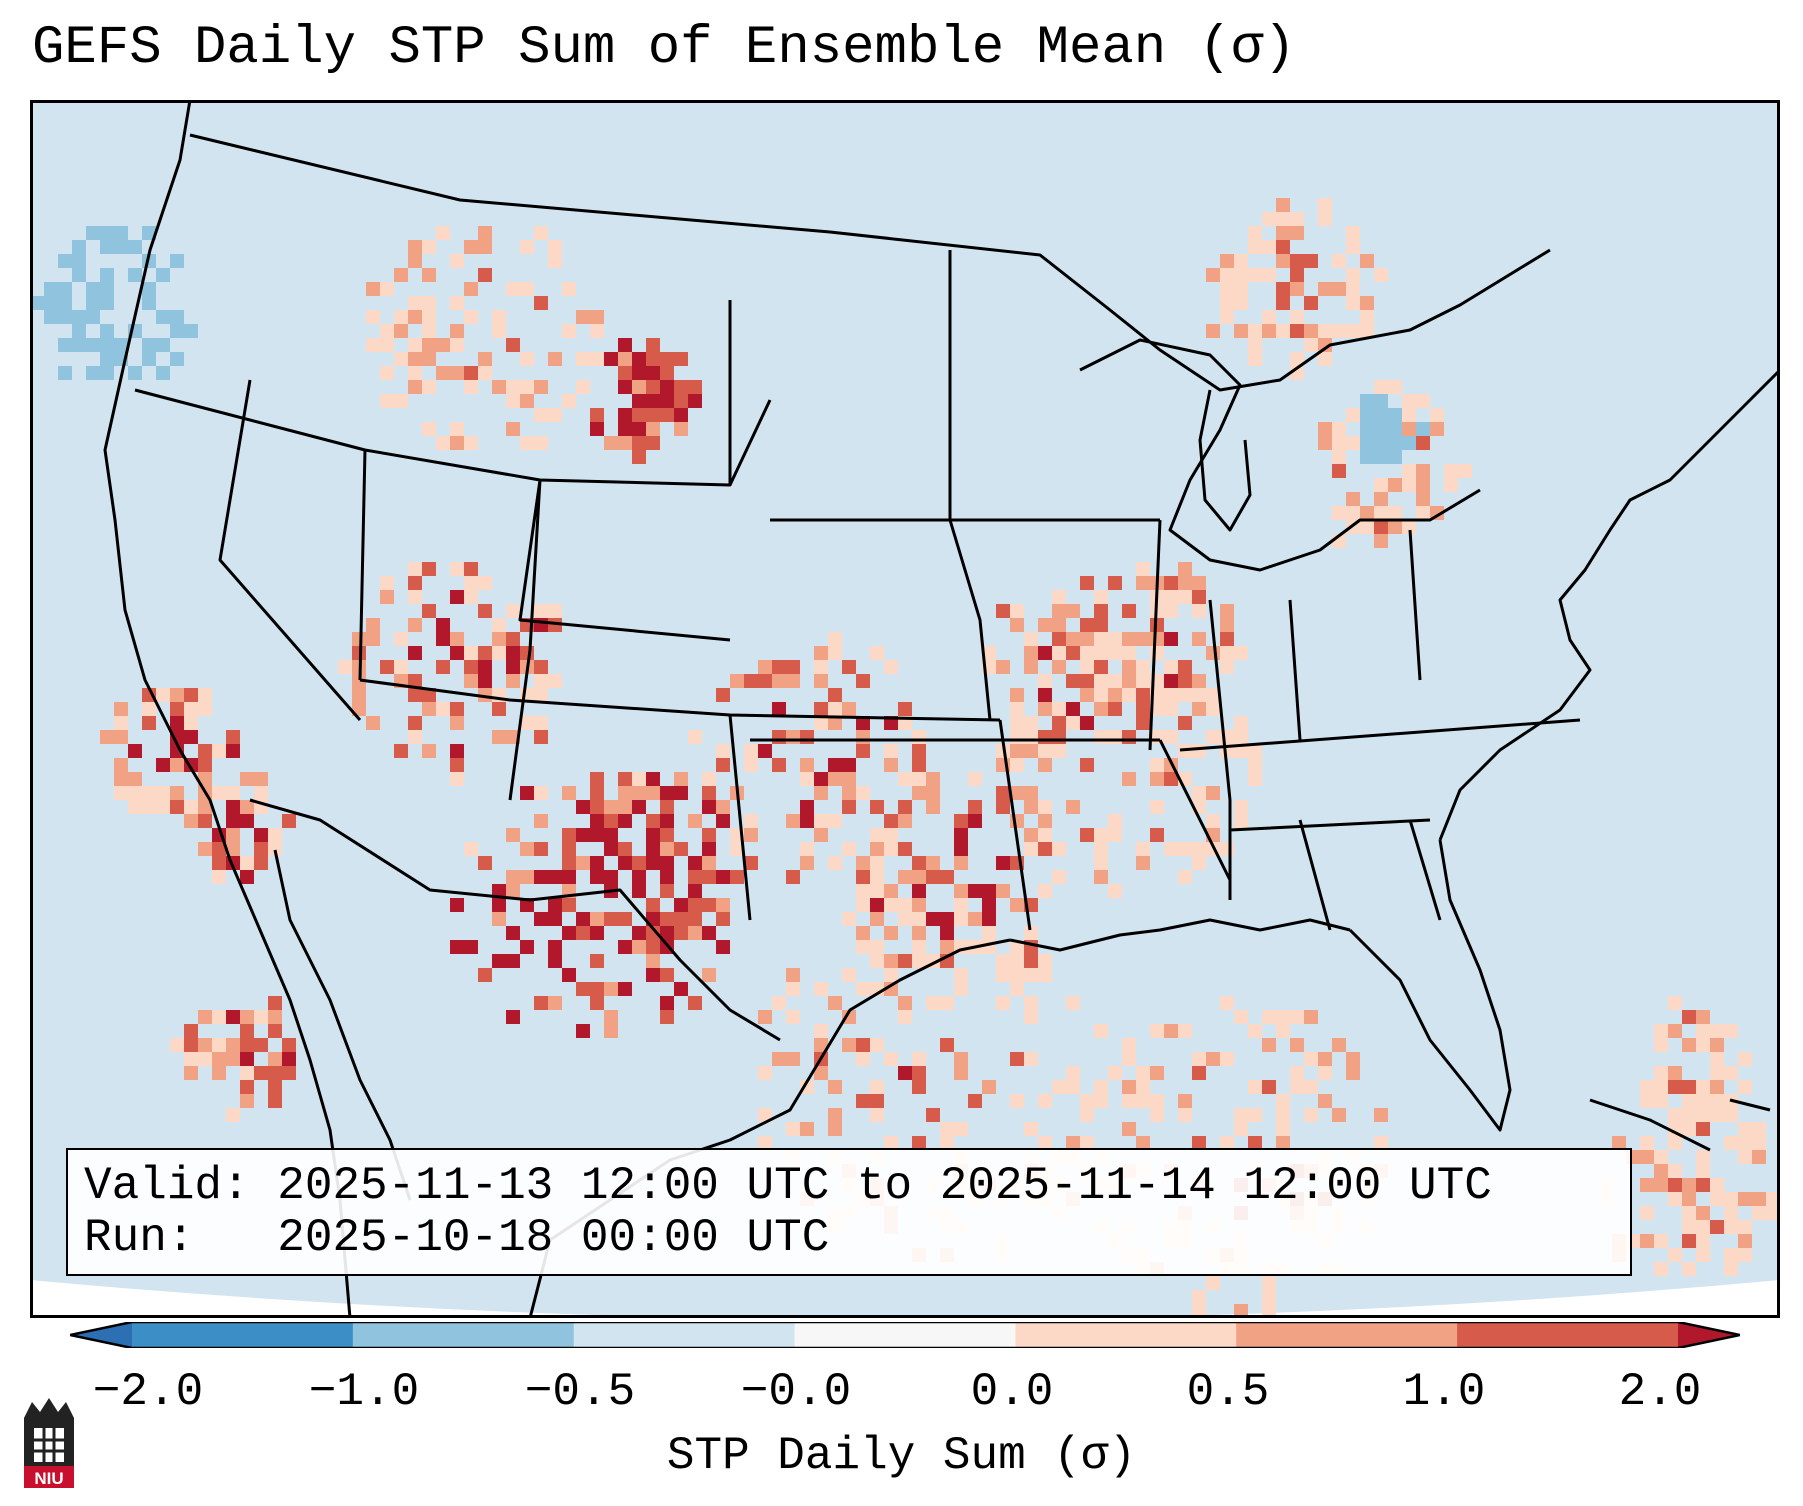  What do you see at coordinates (1012, 1392) in the screenshot?
I see `cbar-tick-5: 0.0` at bounding box center [1012, 1392].